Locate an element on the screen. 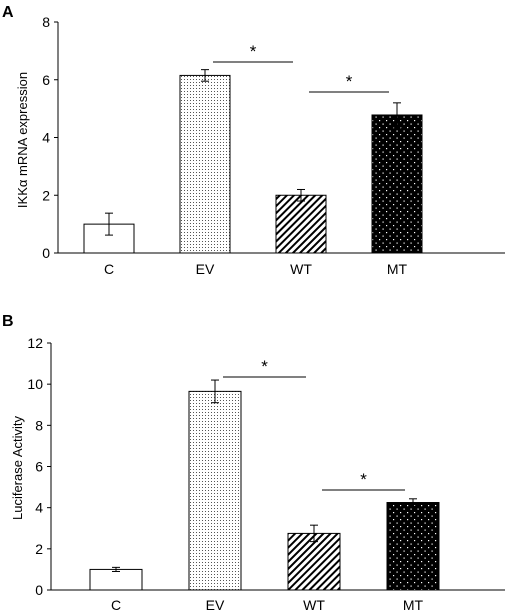 The image size is (510, 615). y-tick-label: 12 is located at coordinates (35, 343).